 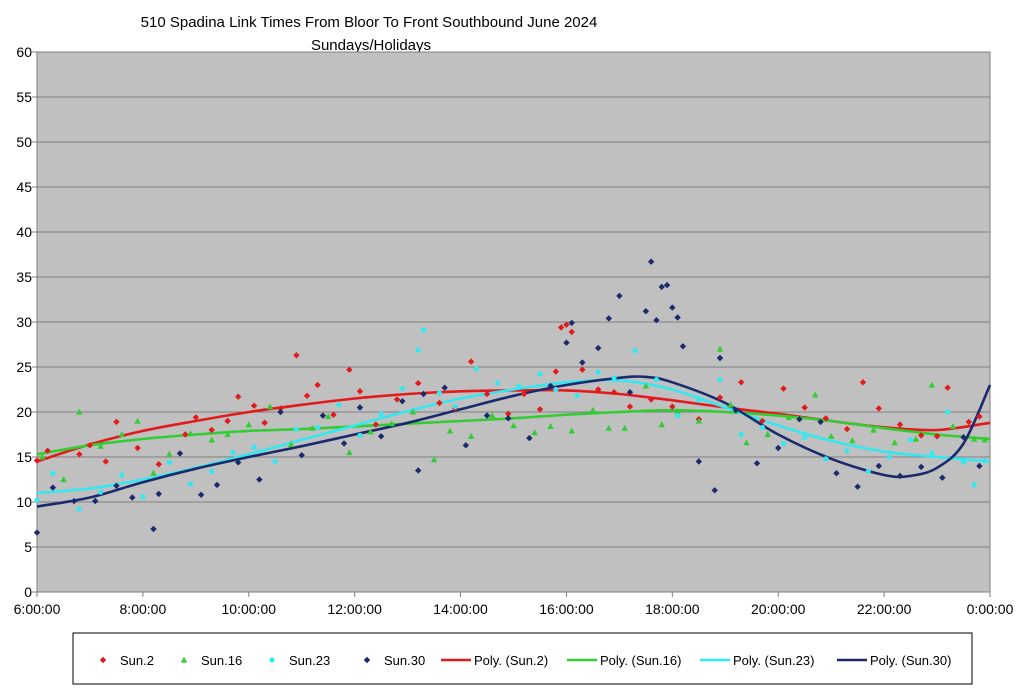 What do you see at coordinates (24, 502) in the screenshot?
I see `y-tick-label: 10` at bounding box center [24, 502].